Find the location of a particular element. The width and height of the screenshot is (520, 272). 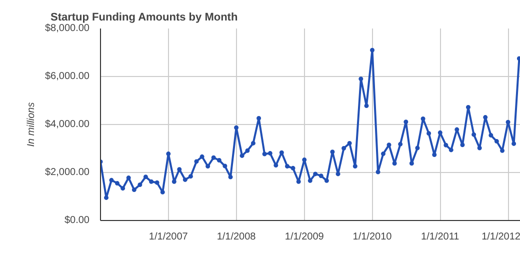

y-tick-label: $8,000.00 is located at coordinates (67, 28).